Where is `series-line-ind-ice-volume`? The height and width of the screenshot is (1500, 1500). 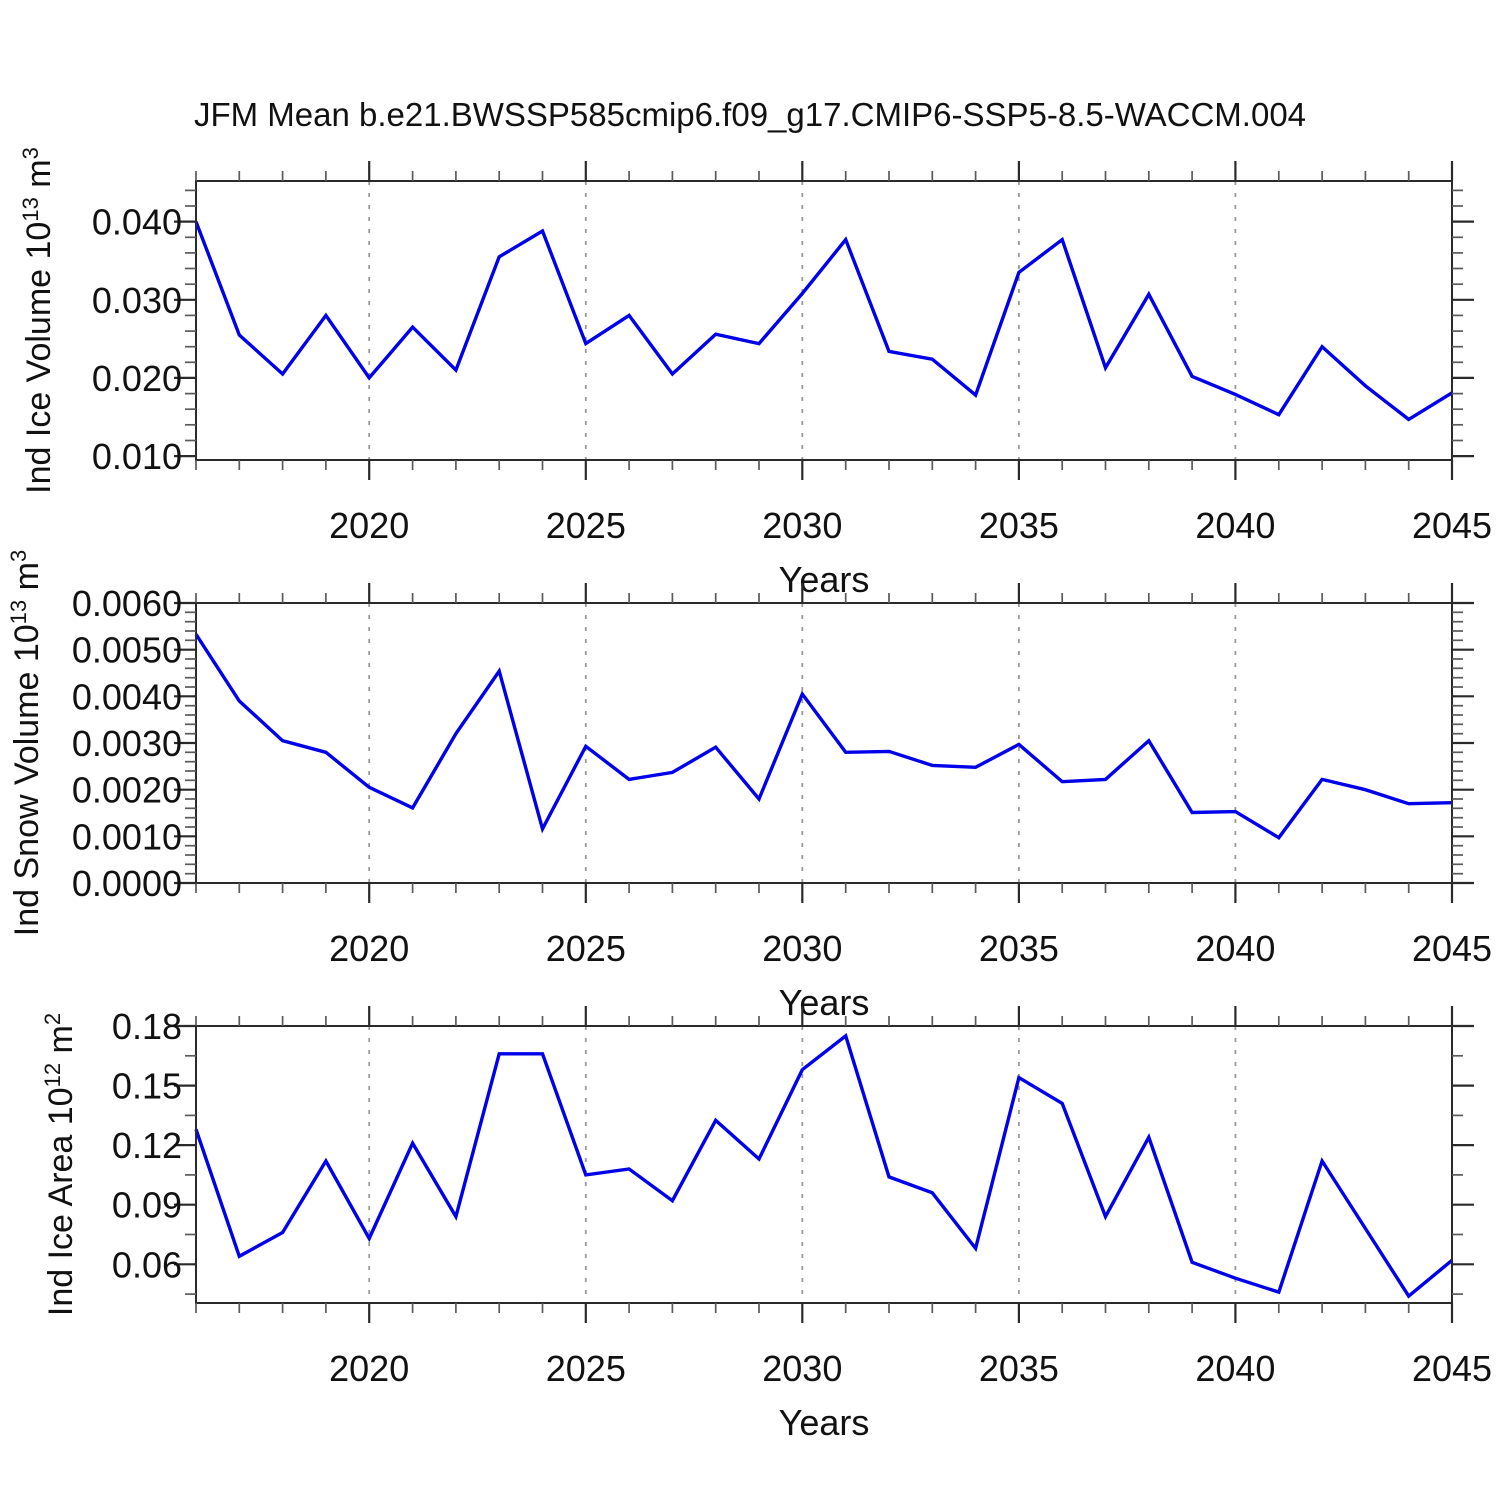 series-line-ind-ice-volume is located at coordinates (823, 321).